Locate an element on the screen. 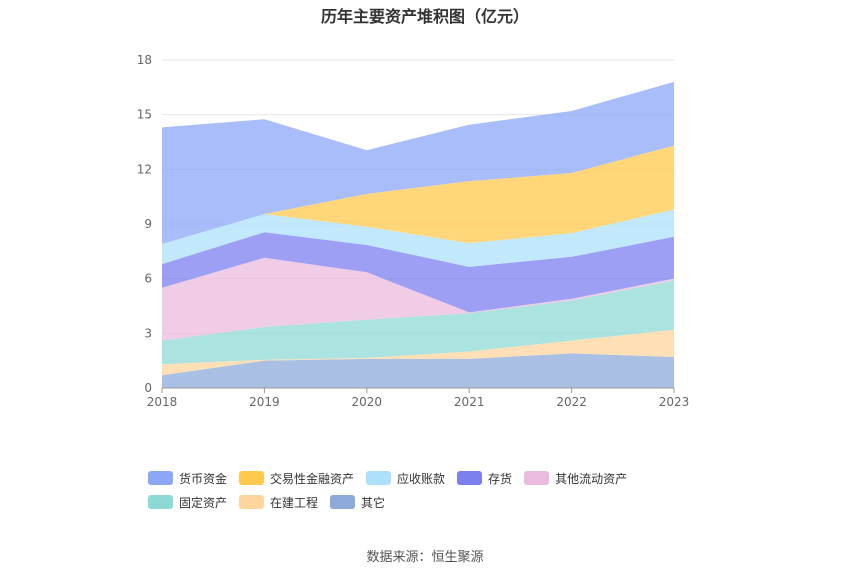  x-tick-label: 2020 is located at coordinates (367, 402).